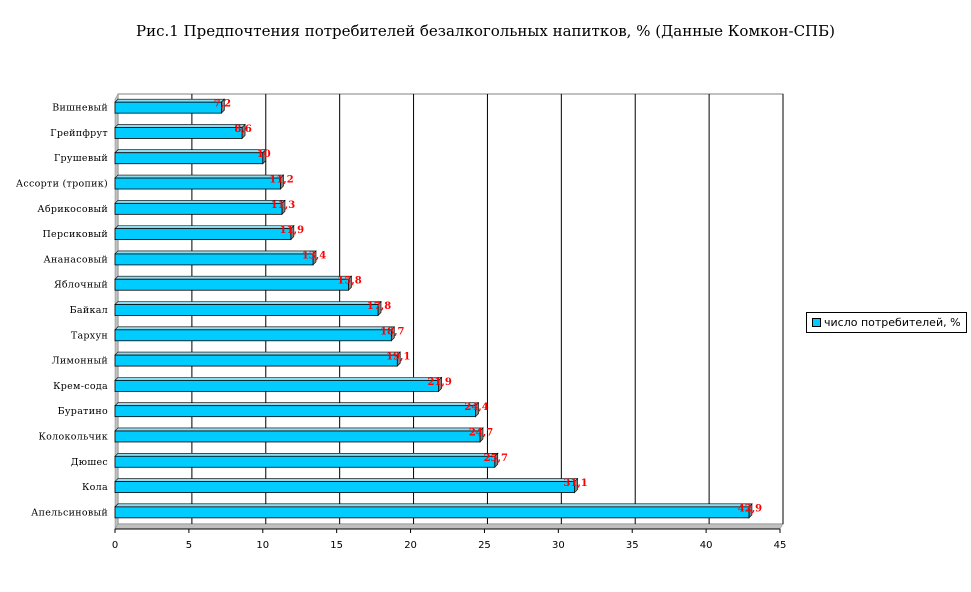 Image resolution: width=971 pixels, height=592 pixels. What do you see at coordinates (81, 158) in the screenshot?
I see `category-label: Грушевый` at bounding box center [81, 158].